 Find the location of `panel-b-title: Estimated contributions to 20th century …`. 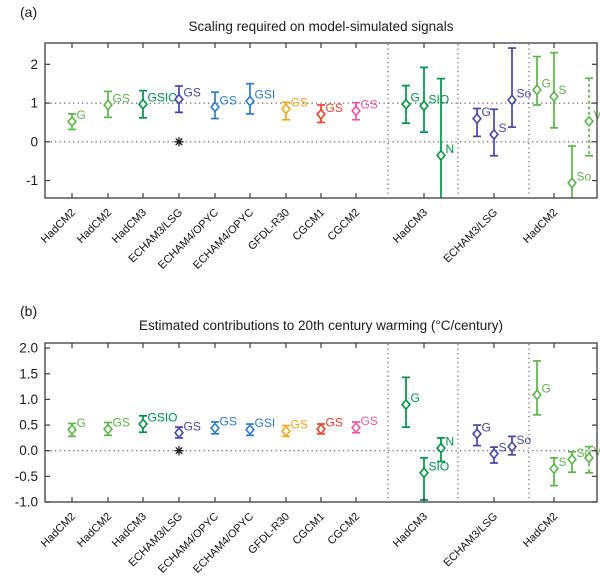

panel-b-title: Estimated contributions to 20th century … is located at coordinates (321, 325).